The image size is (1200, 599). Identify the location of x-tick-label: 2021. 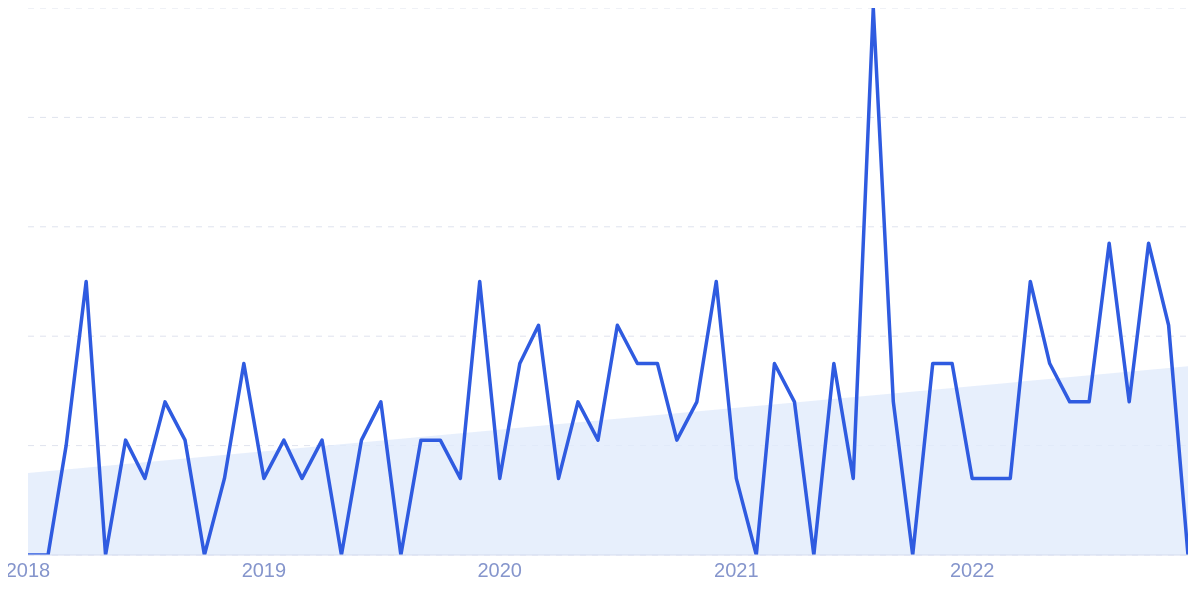
(736, 570).